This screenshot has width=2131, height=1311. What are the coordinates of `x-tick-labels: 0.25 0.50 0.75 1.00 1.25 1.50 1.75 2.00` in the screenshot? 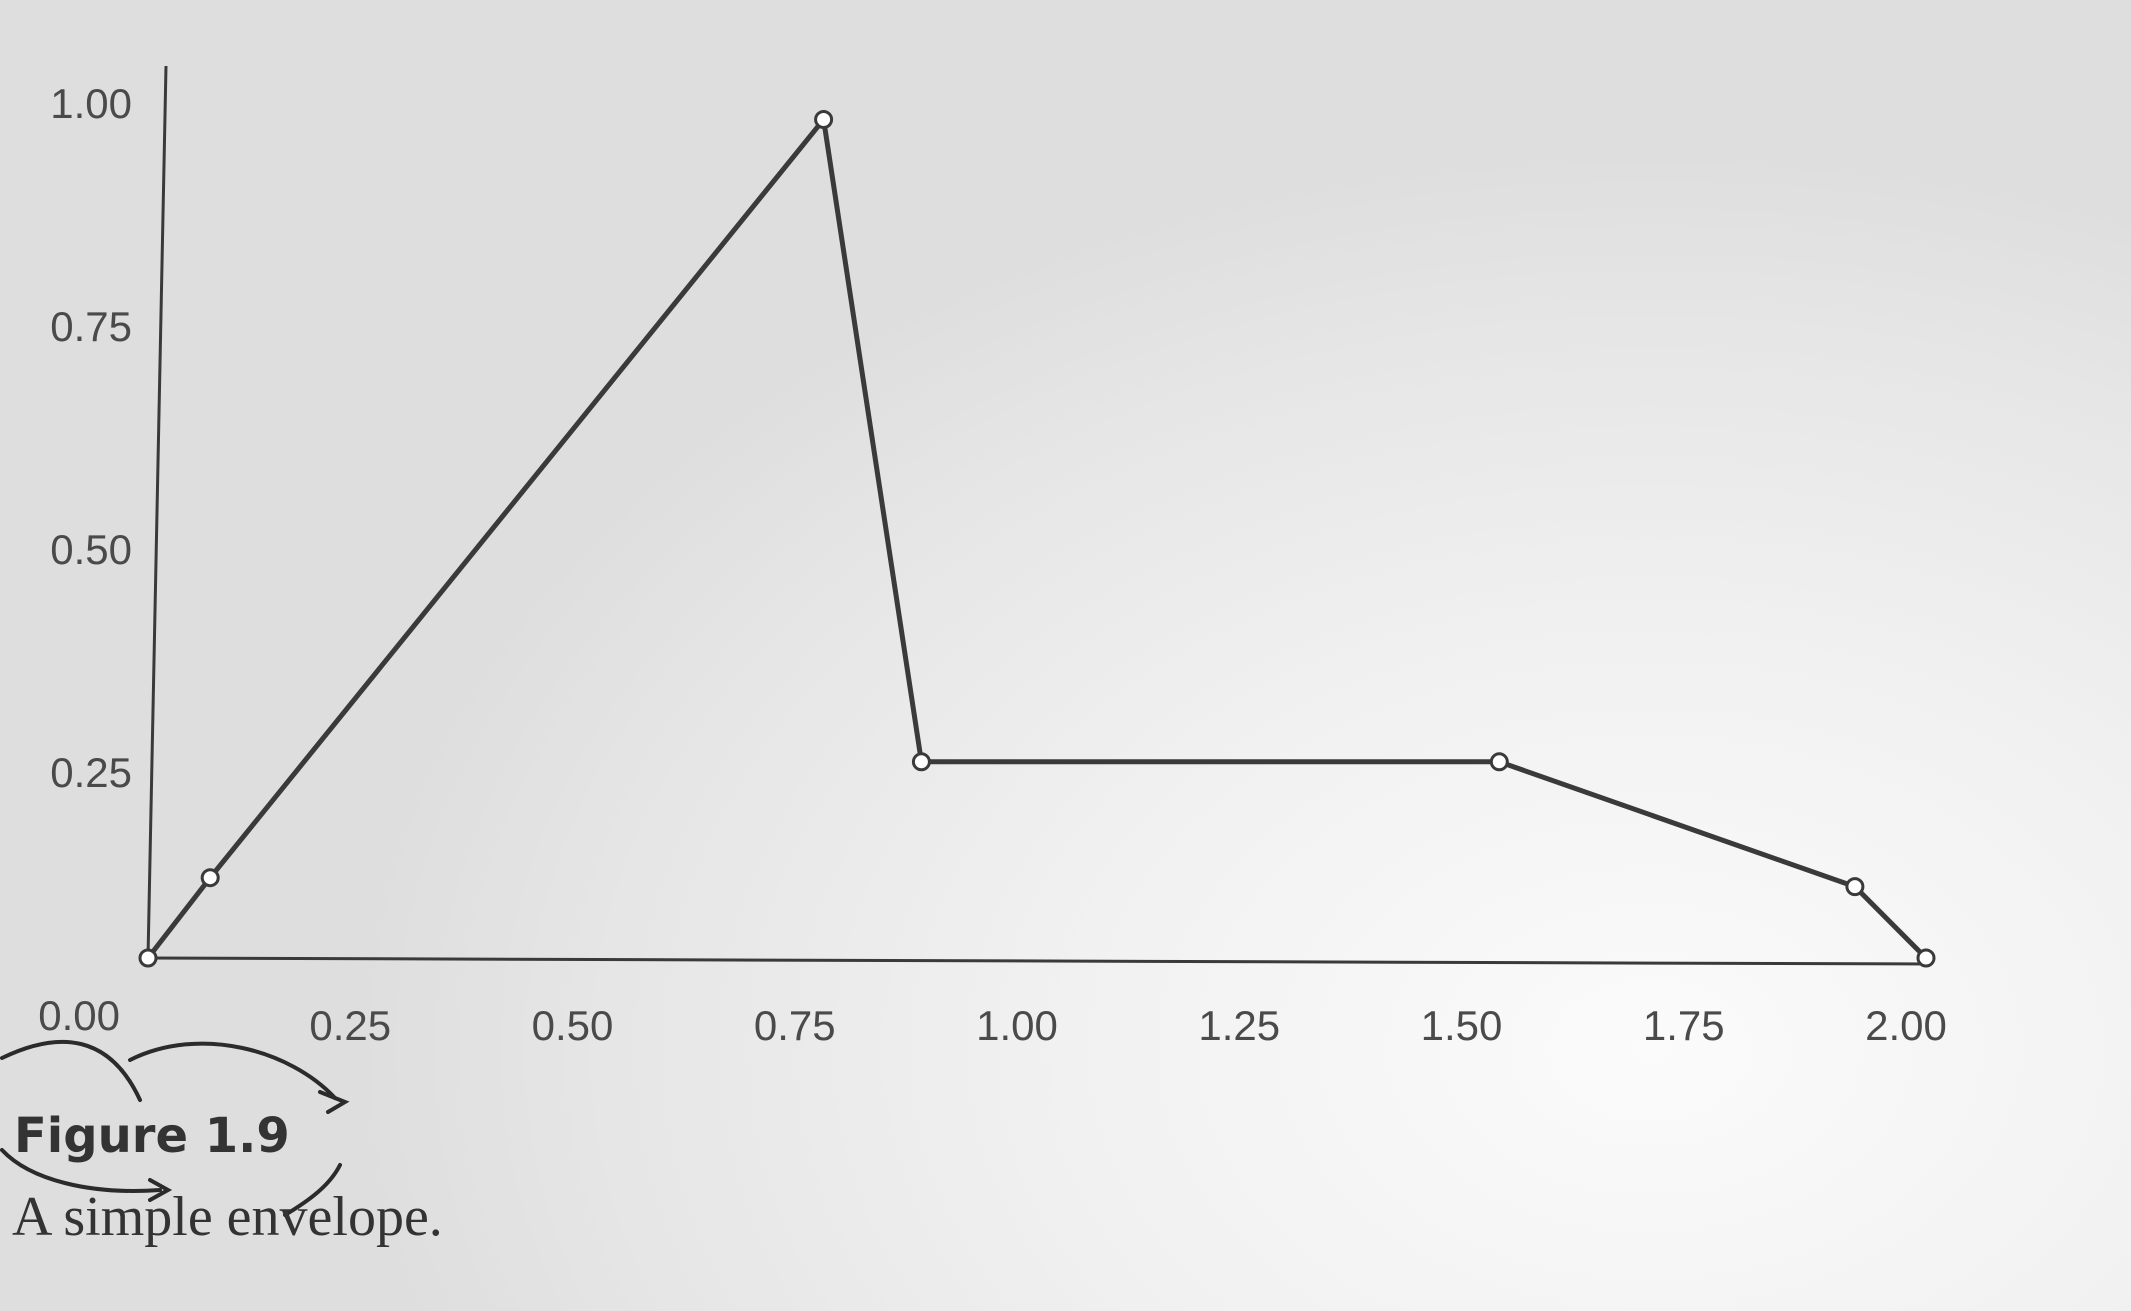 It's located at (1128, 1025).